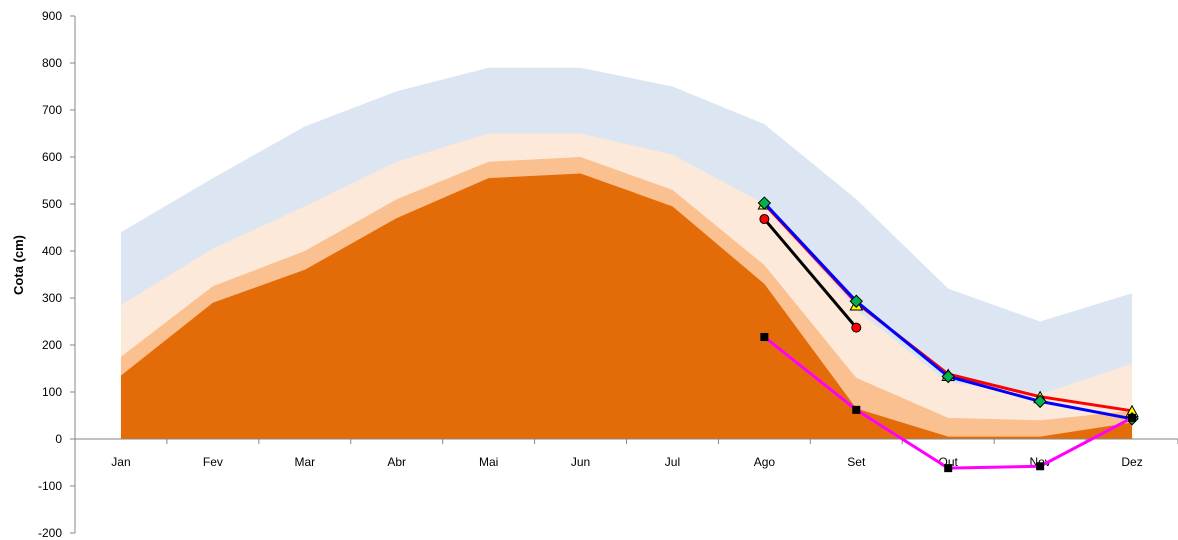 Image resolution: width=1178 pixels, height=540 pixels. I want to click on y-tick-label: 400, so click(52, 251).